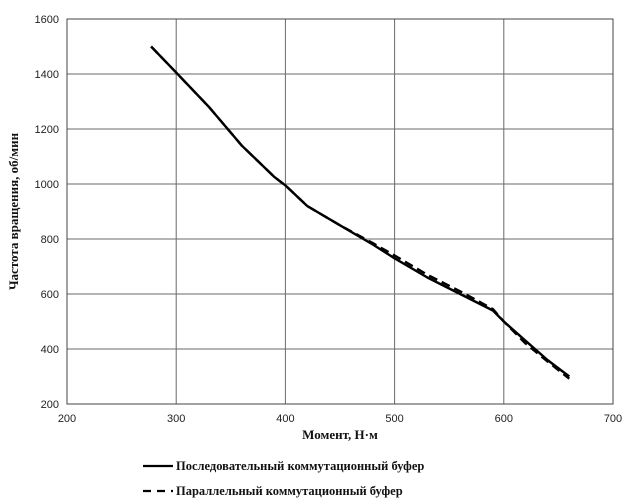 The image size is (627, 504). Describe the element at coordinates (47, 130) in the screenshot. I see `y-tick-label: 1200` at that location.